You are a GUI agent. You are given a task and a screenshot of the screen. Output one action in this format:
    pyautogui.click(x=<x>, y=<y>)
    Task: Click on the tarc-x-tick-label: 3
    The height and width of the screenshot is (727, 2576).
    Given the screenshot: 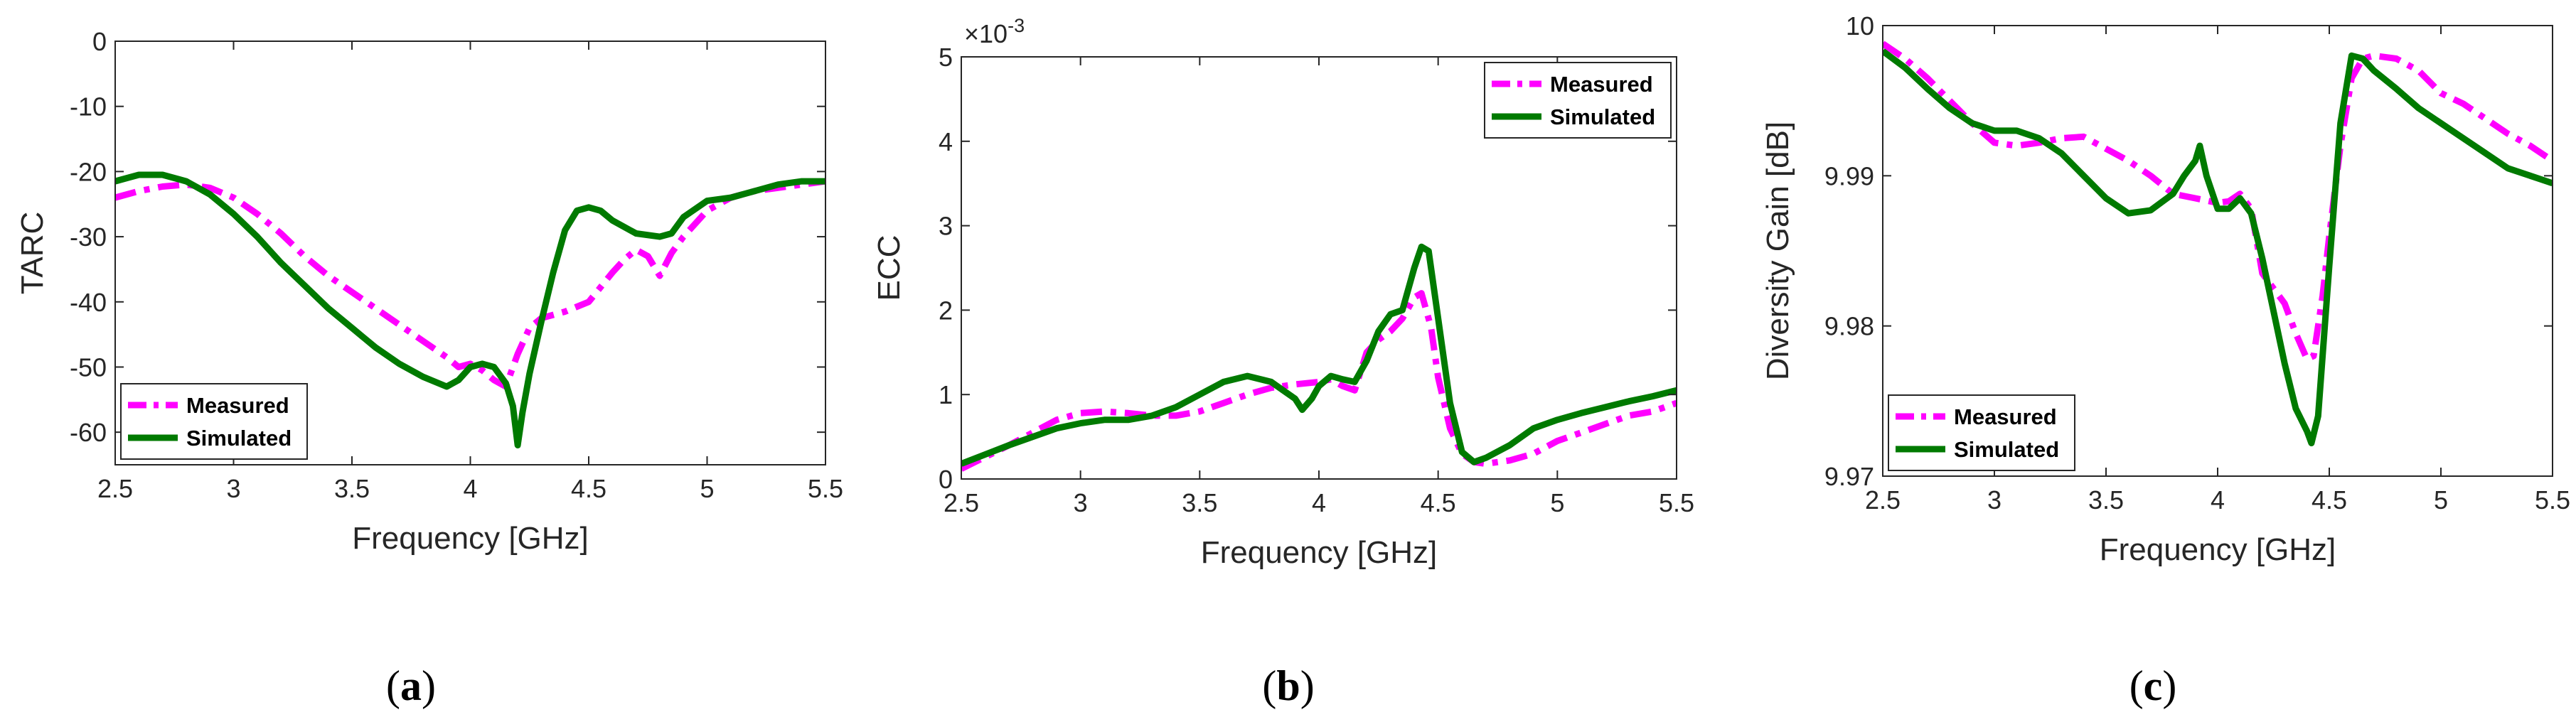 What is the action you would take?
    pyautogui.click(x=233, y=489)
    